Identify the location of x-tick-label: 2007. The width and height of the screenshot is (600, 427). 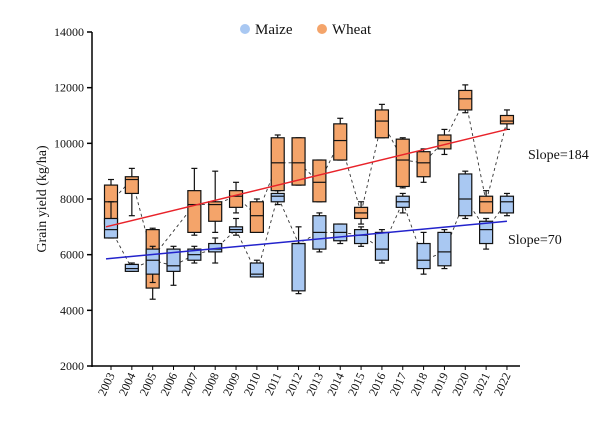
(189, 384).